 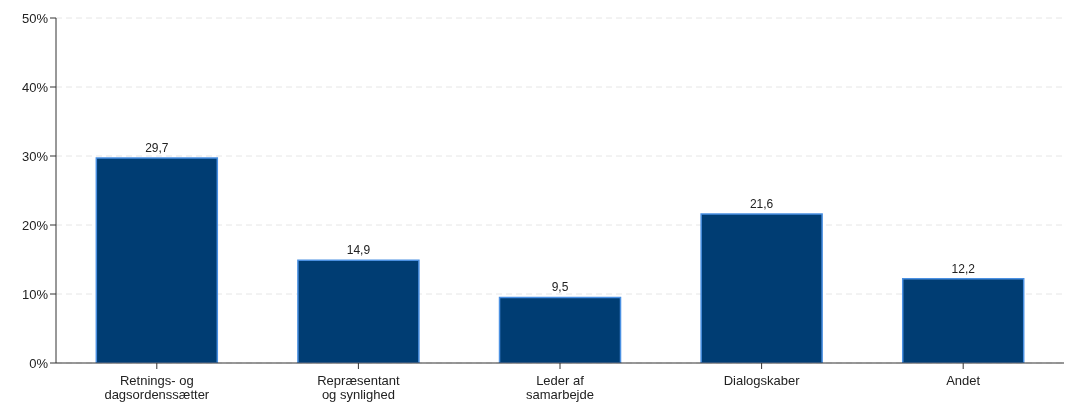 What do you see at coordinates (761, 203) in the screenshot?
I see `data-label: 21,6` at bounding box center [761, 203].